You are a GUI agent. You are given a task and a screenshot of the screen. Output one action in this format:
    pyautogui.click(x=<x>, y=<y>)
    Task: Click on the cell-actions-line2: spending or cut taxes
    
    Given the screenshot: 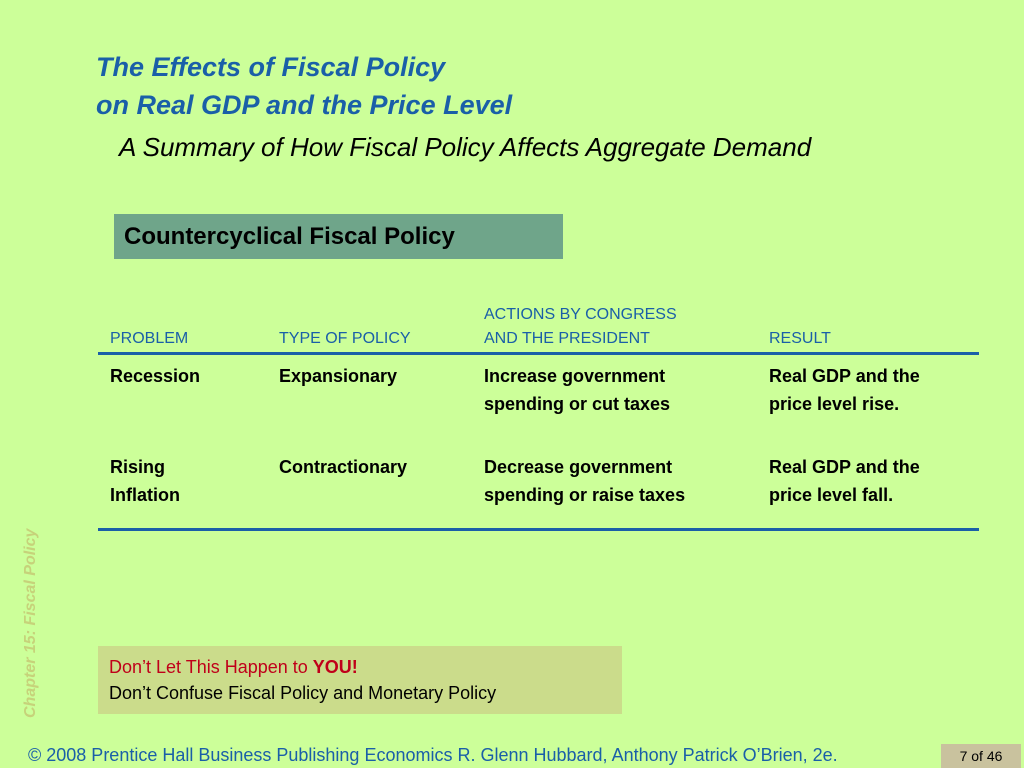 What is the action you would take?
    pyautogui.click(x=577, y=404)
    